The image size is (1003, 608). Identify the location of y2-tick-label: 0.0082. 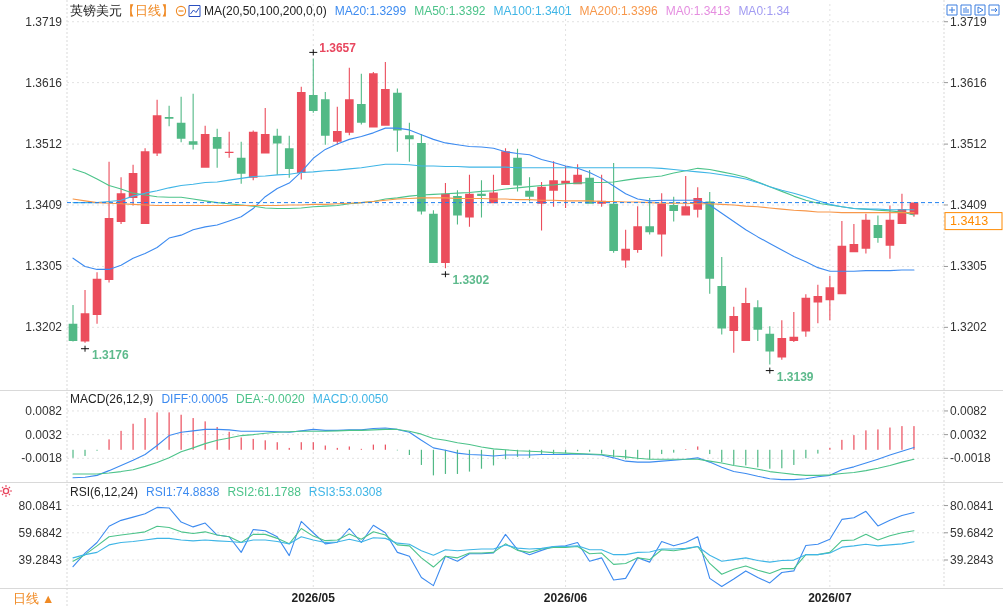
(969, 410).